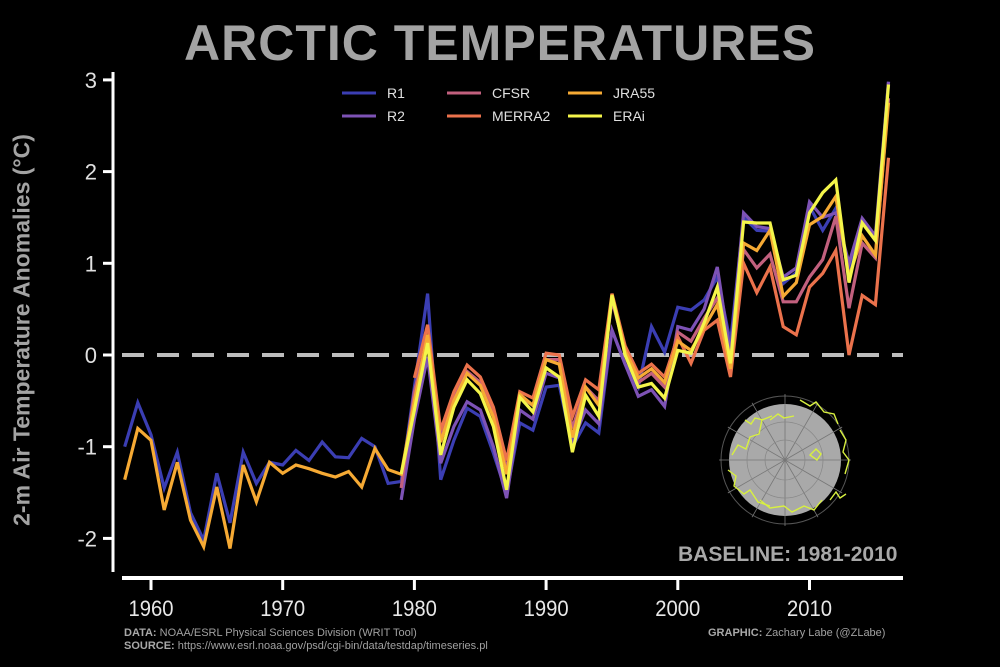  I want to click on x-tick-label: 1960, so click(151, 608).